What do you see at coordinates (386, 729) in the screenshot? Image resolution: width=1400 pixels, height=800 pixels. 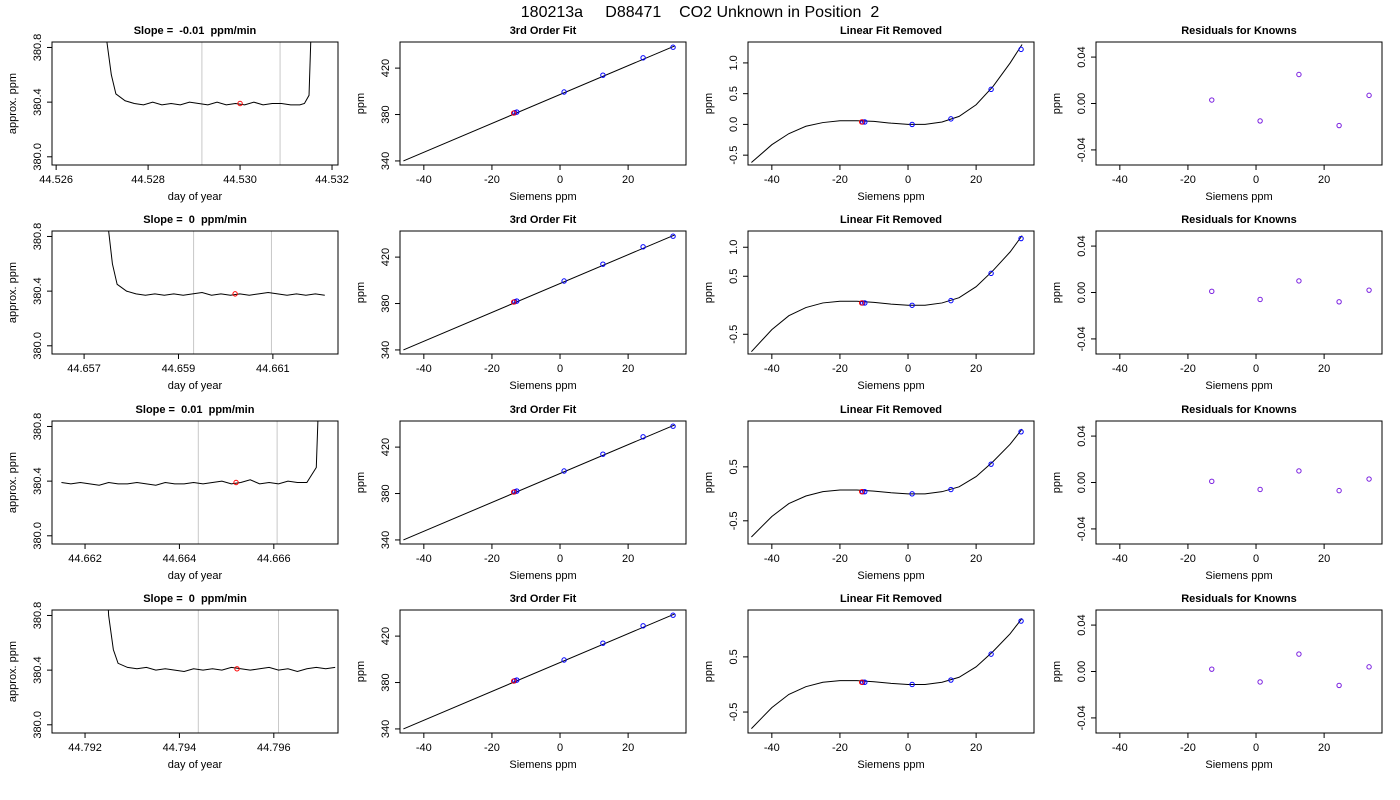 I see `y-tick-label: 340` at bounding box center [386, 729].